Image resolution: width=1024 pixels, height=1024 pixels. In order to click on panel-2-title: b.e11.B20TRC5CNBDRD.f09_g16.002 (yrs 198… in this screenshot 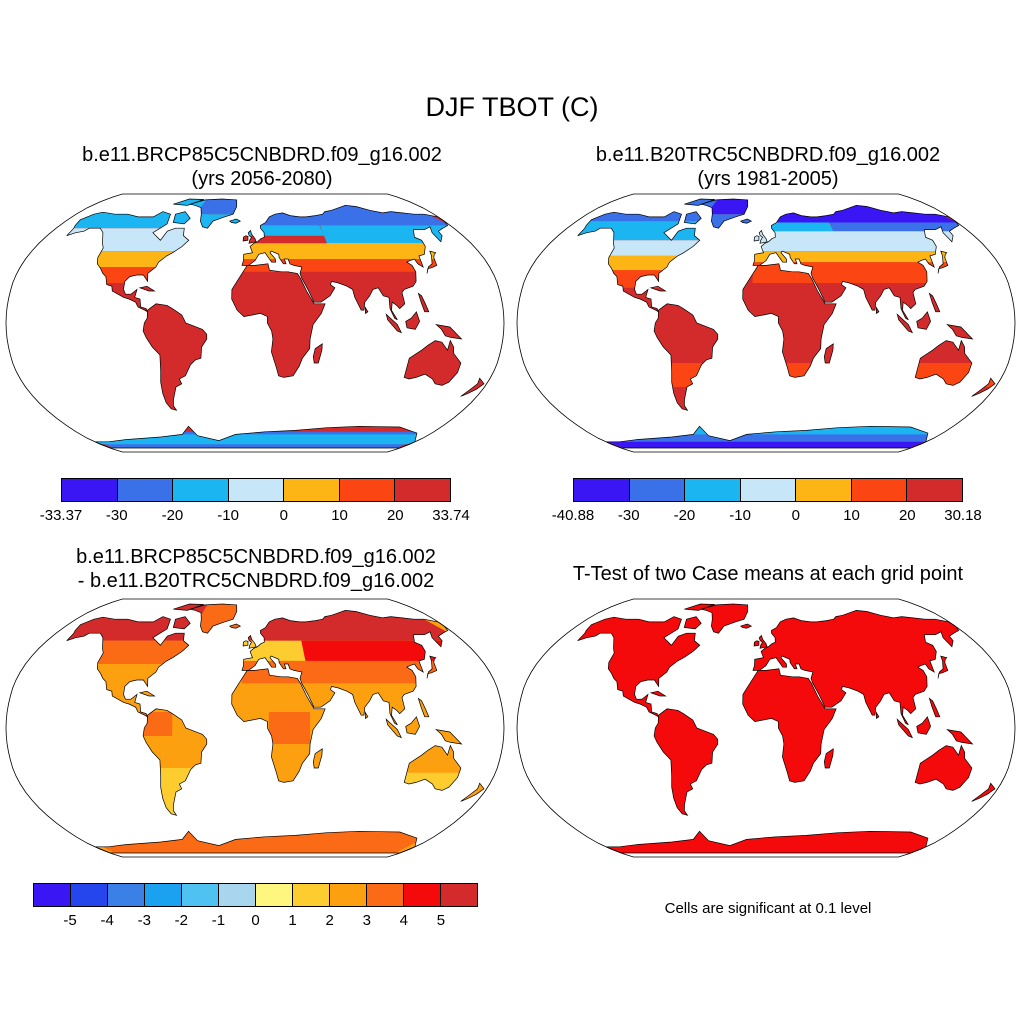, I will do `click(768, 167)`.